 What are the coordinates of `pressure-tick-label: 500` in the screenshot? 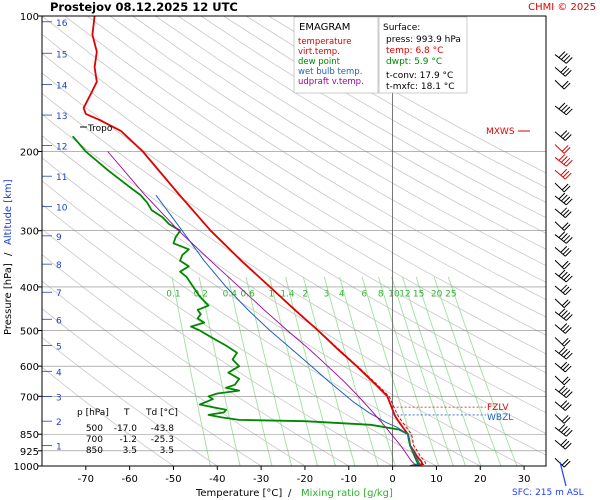 It's located at (29, 332).